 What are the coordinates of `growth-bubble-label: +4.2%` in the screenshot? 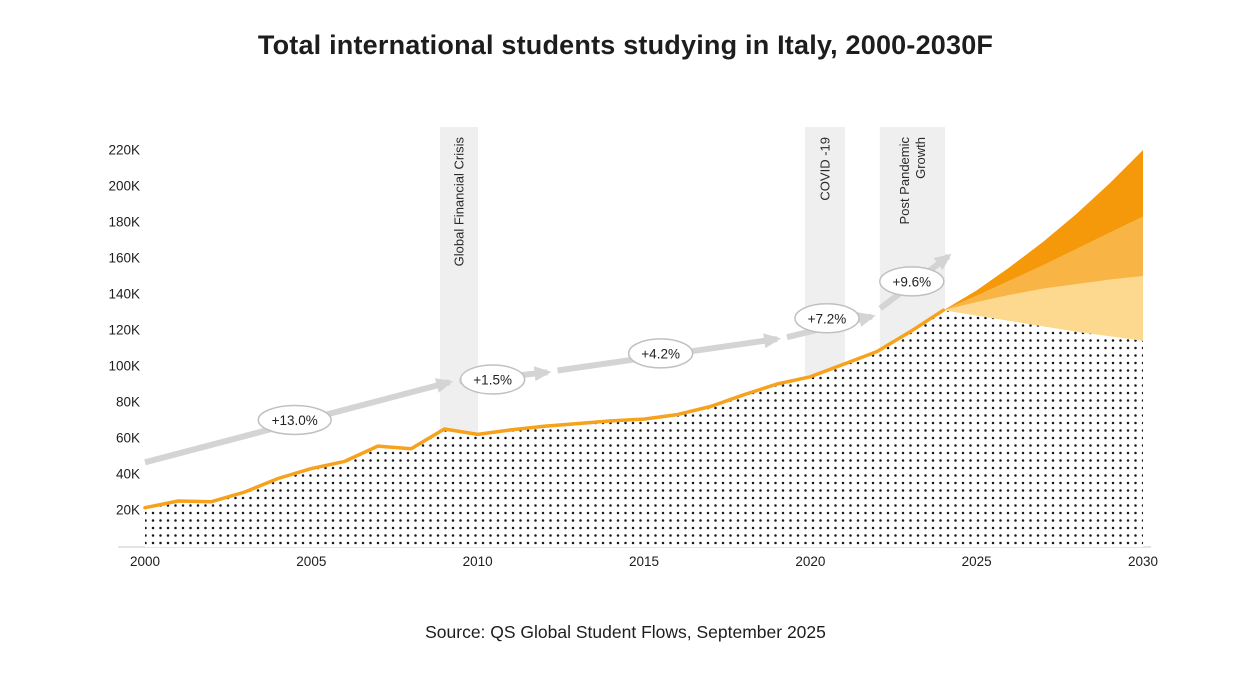 It's located at (660, 353).